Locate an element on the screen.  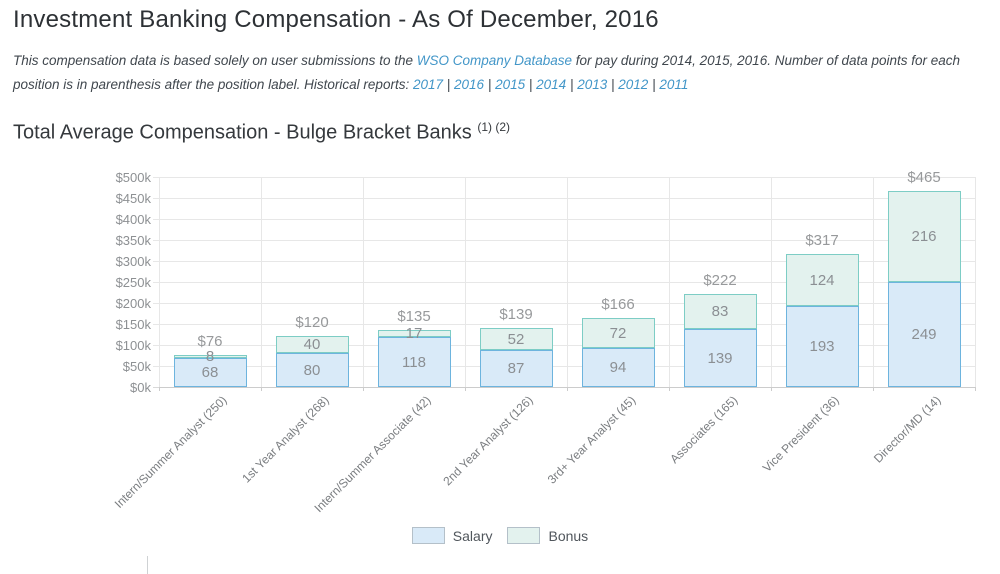
bonus-bar-segment: 40 is located at coordinates (312, 344).